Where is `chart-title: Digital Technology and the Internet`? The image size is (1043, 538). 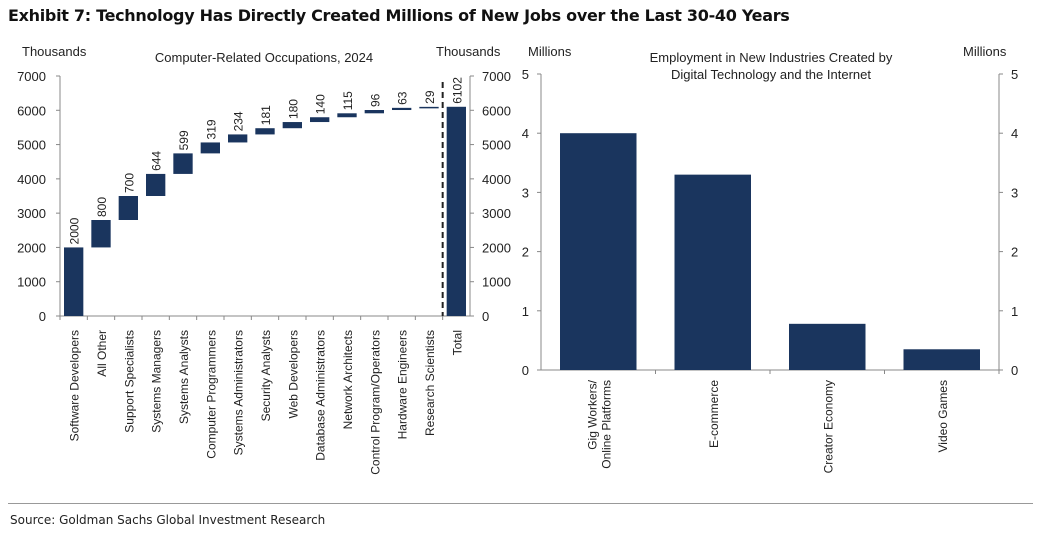 chart-title: Digital Technology and the Internet is located at coordinates (771, 74).